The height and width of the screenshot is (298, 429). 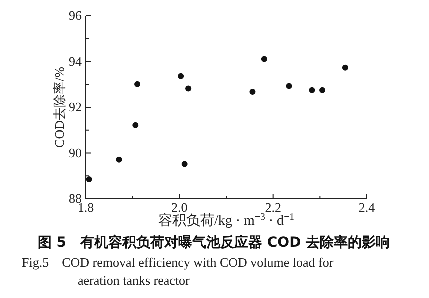 What do you see at coordinates (75, 107) in the screenshot?
I see `y-tick-label: 92` at bounding box center [75, 107].